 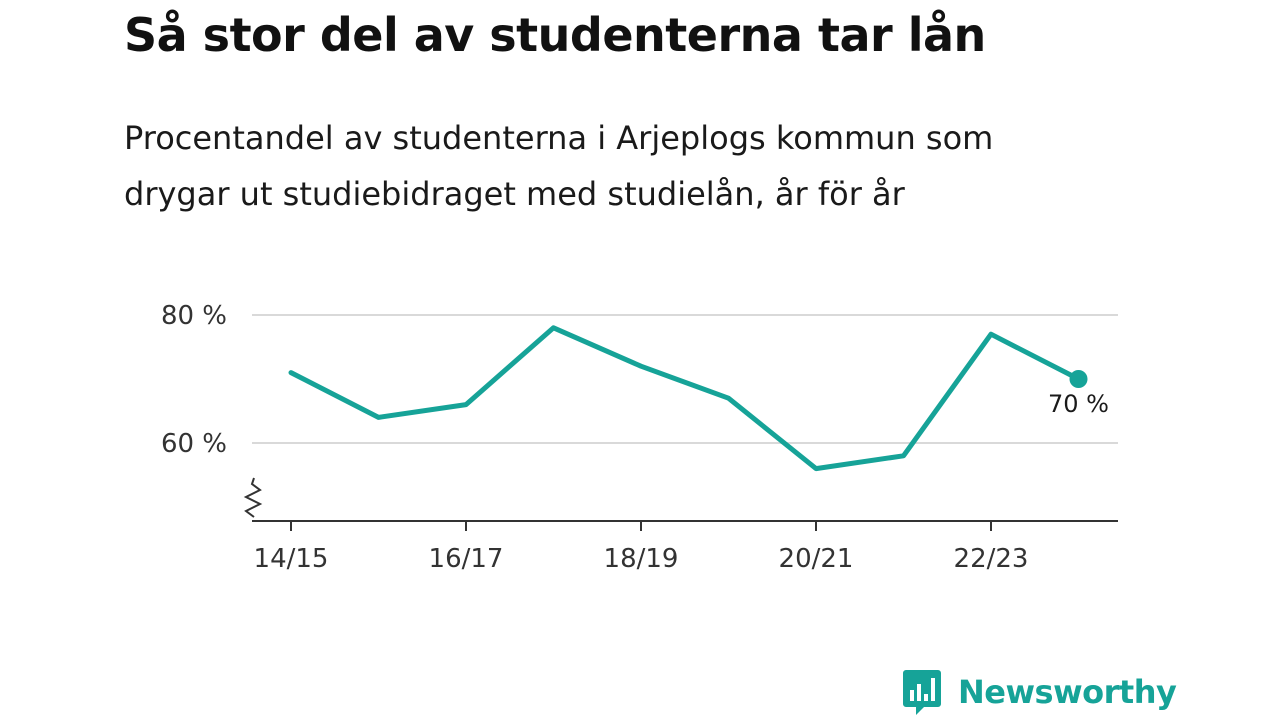 What do you see at coordinates (466, 559) in the screenshot?
I see `x-tick-label: 16/17` at bounding box center [466, 559].